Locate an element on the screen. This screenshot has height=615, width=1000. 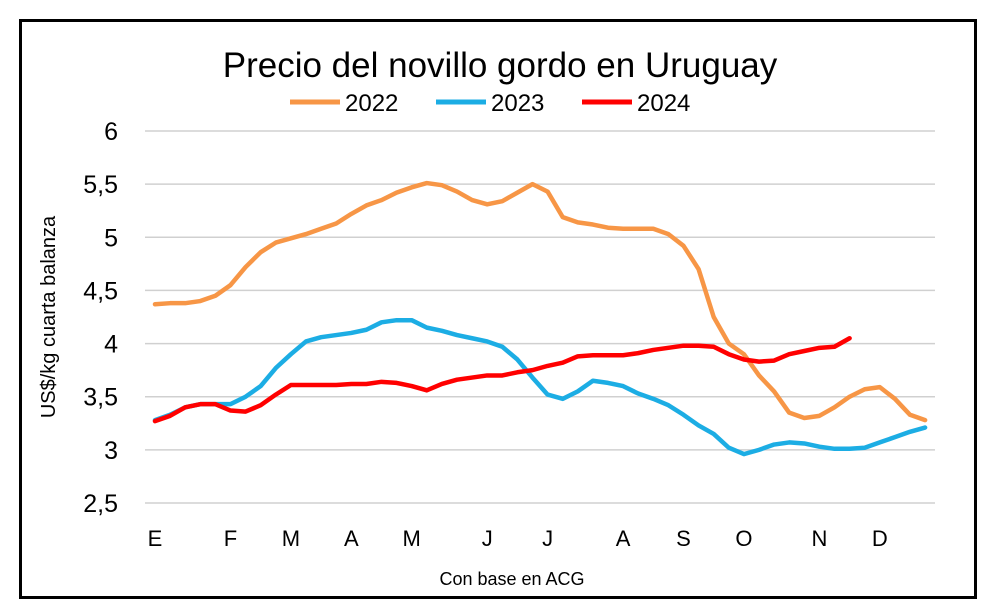
y-tick-label: 4 is located at coordinates (111, 345).